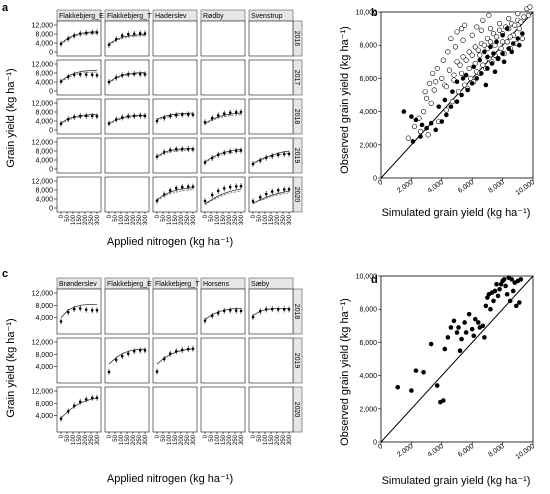 This screenshot has height=494, width=550. Describe the element at coordinates (260, 437) in the screenshot. I see `x-tick-label: 50` at that location.